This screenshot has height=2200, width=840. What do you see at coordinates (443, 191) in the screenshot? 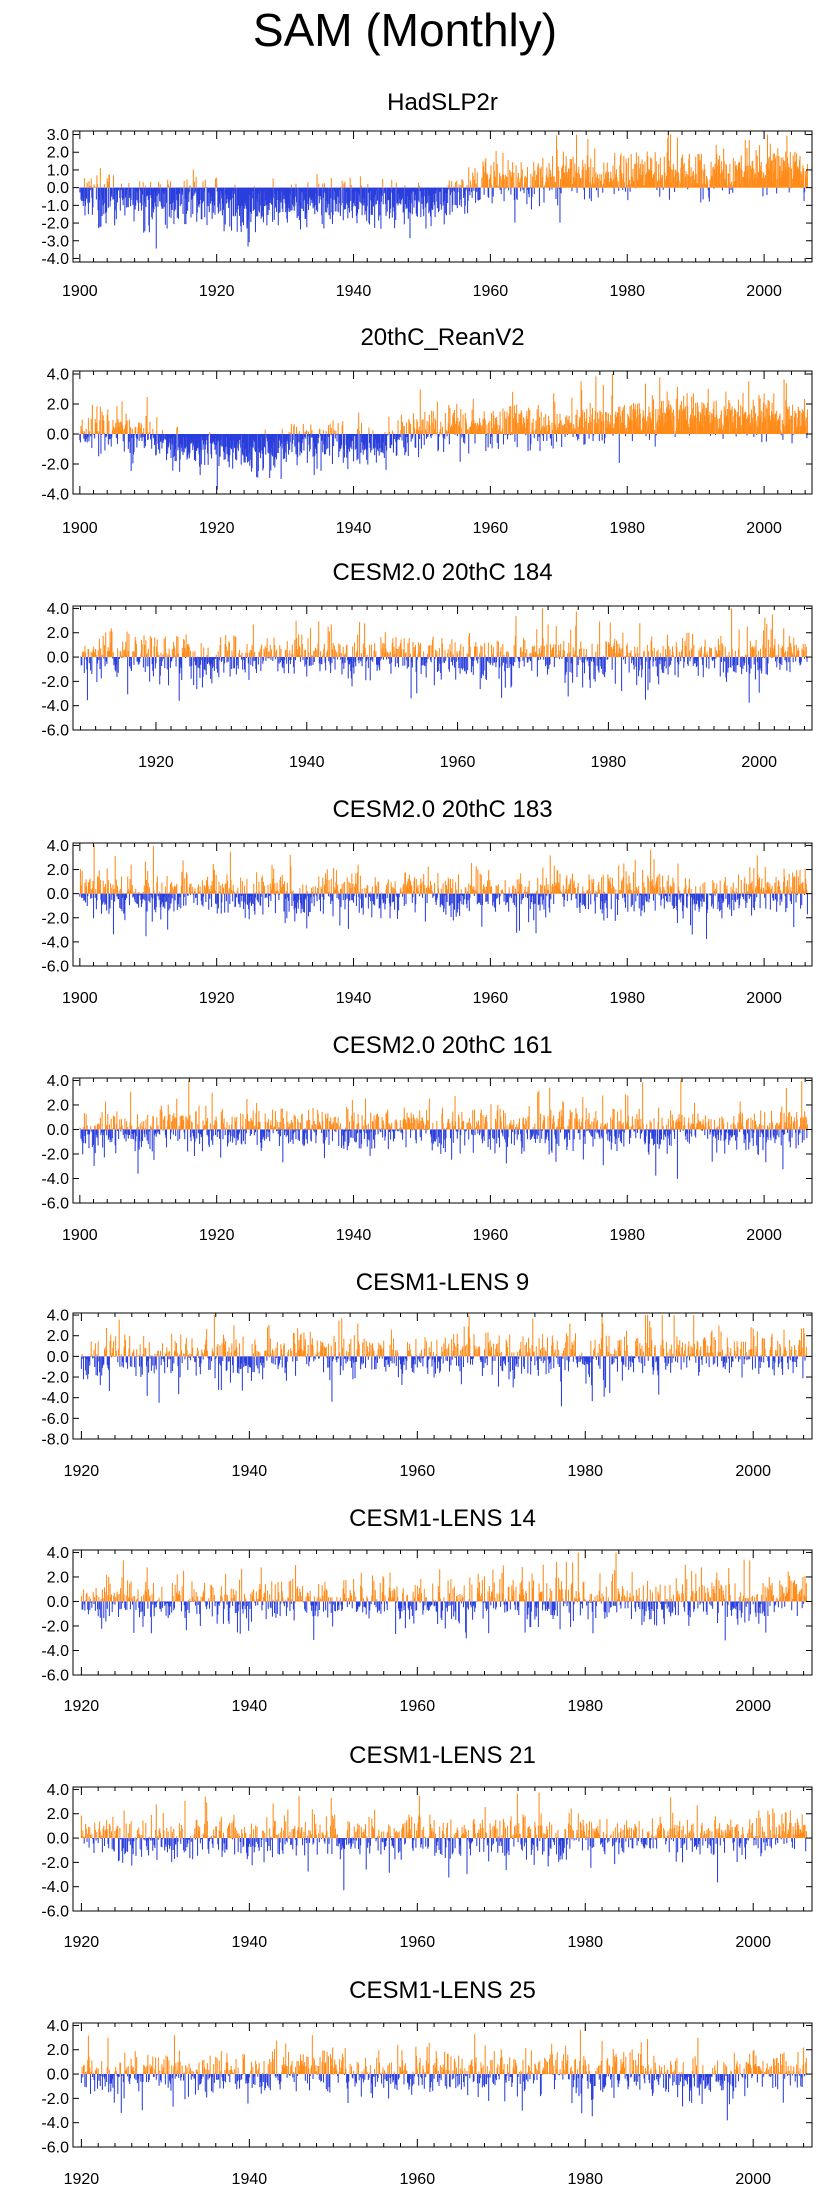
I see `panel-1-bars` at bounding box center [443, 191].